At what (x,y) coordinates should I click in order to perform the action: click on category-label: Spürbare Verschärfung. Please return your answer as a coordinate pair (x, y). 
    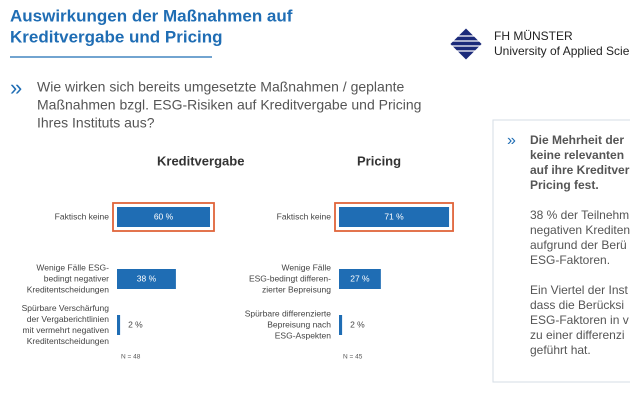
    Looking at the image, I should click on (66, 308).